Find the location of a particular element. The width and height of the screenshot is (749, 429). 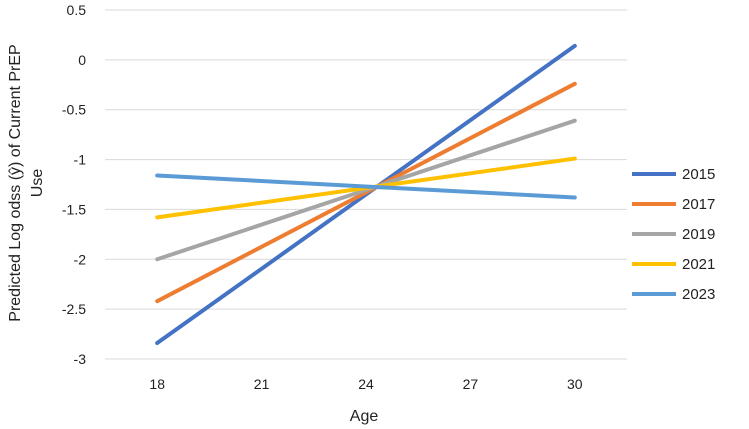

x-axis-ticks: 18 21 24 27 30 is located at coordinates (365, 384).